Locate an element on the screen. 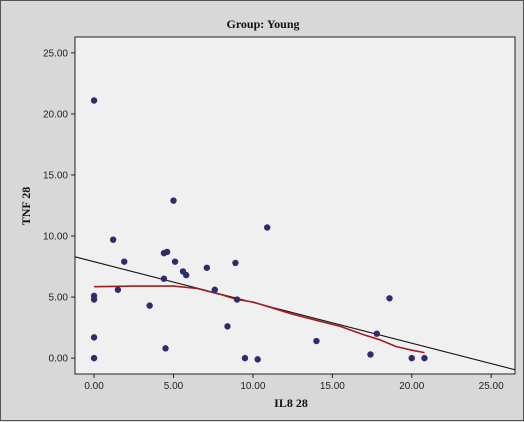 The image size is (524, 422). y-axis-title: TNF 28 is located at coordinates (26, 206).